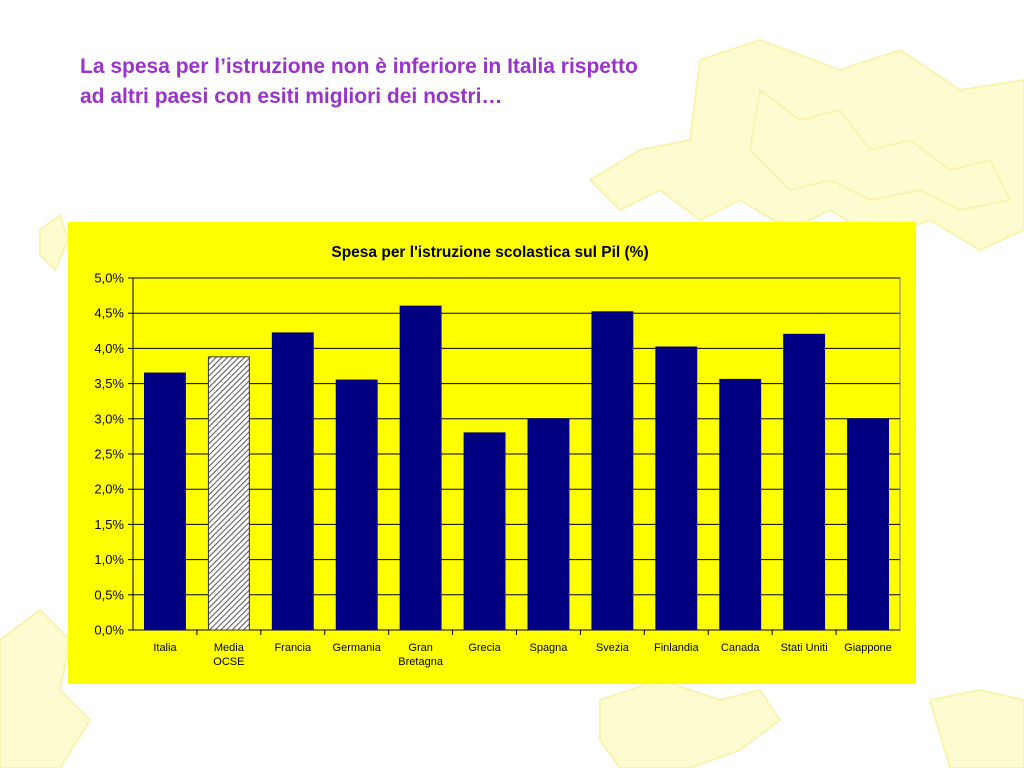 The width and height of the screenshot is (1024, 768). Describe the element at coordinates (228, 662) in the screenshot. I see `x-tick-label: OCSE` at that location.